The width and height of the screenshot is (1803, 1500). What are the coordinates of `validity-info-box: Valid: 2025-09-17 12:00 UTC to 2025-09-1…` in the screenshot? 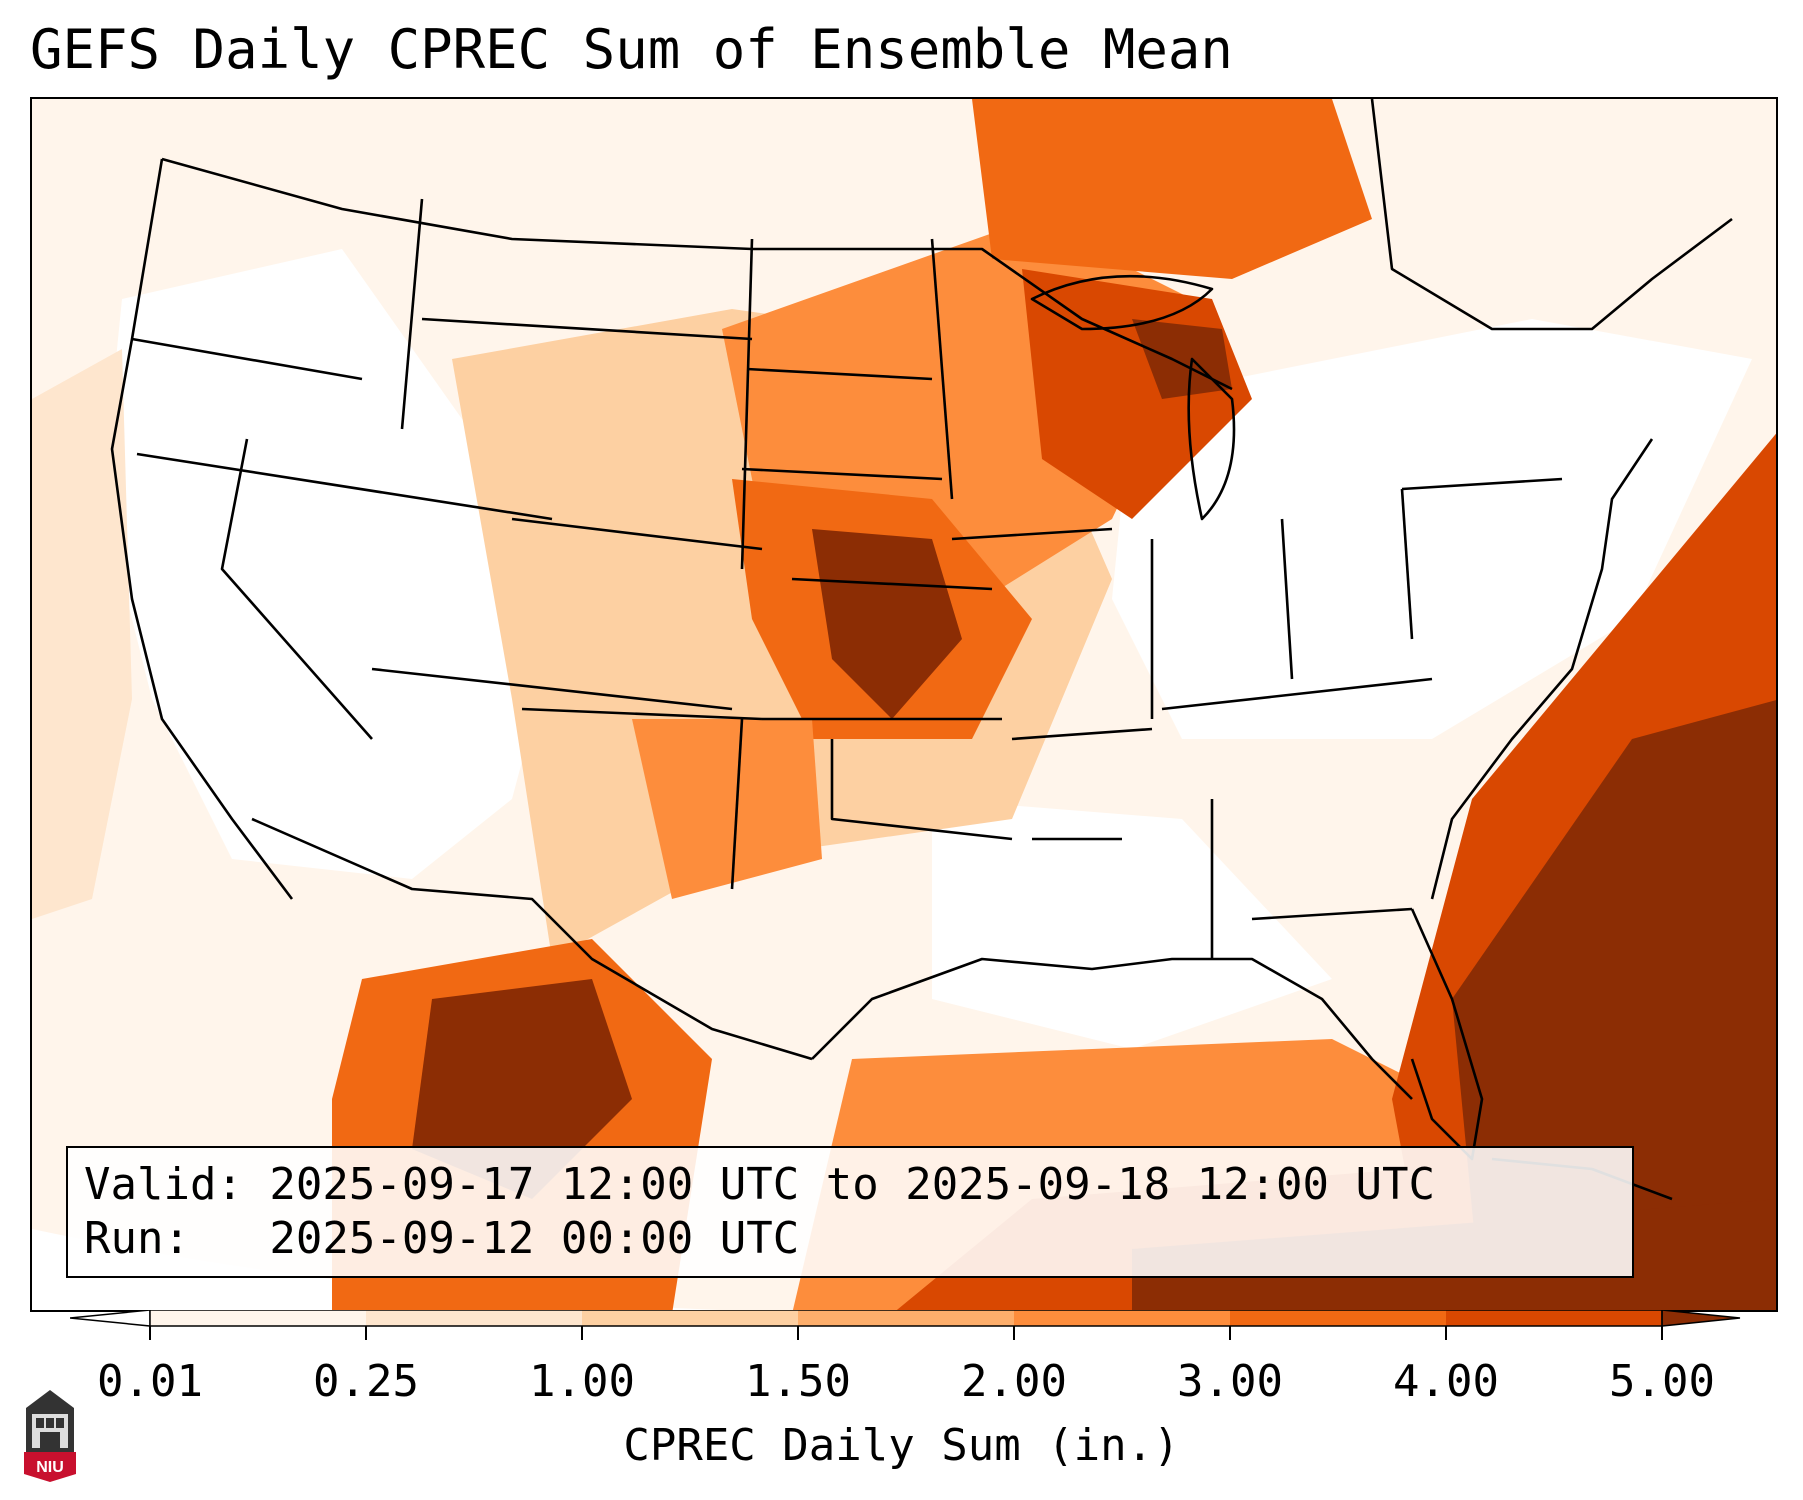 It's located at (850, 1212).